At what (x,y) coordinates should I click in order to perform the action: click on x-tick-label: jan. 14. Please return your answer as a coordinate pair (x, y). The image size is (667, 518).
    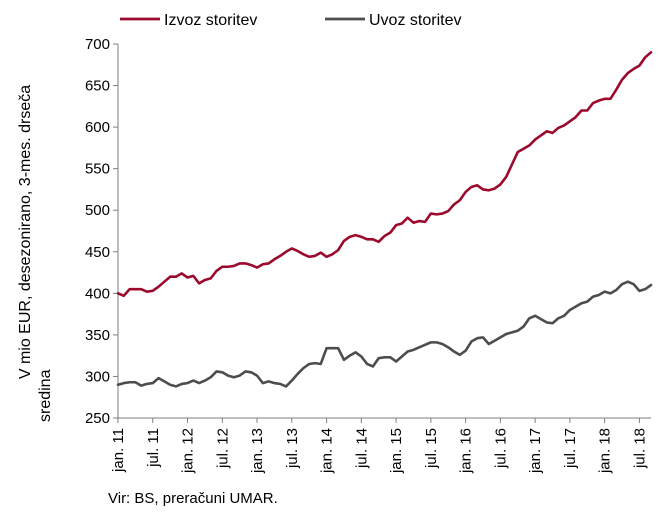
    Looking at the image, I should click on (327, 451).